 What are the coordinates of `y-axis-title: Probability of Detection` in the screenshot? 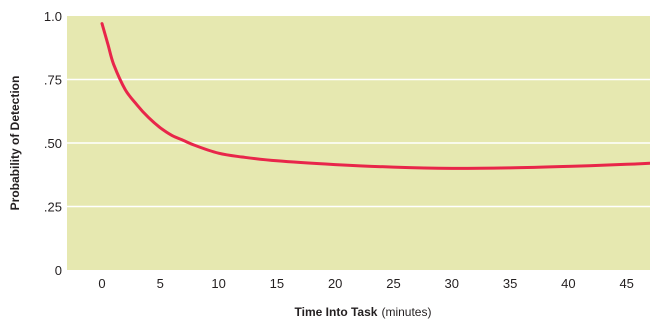 It's located at (15, 143).